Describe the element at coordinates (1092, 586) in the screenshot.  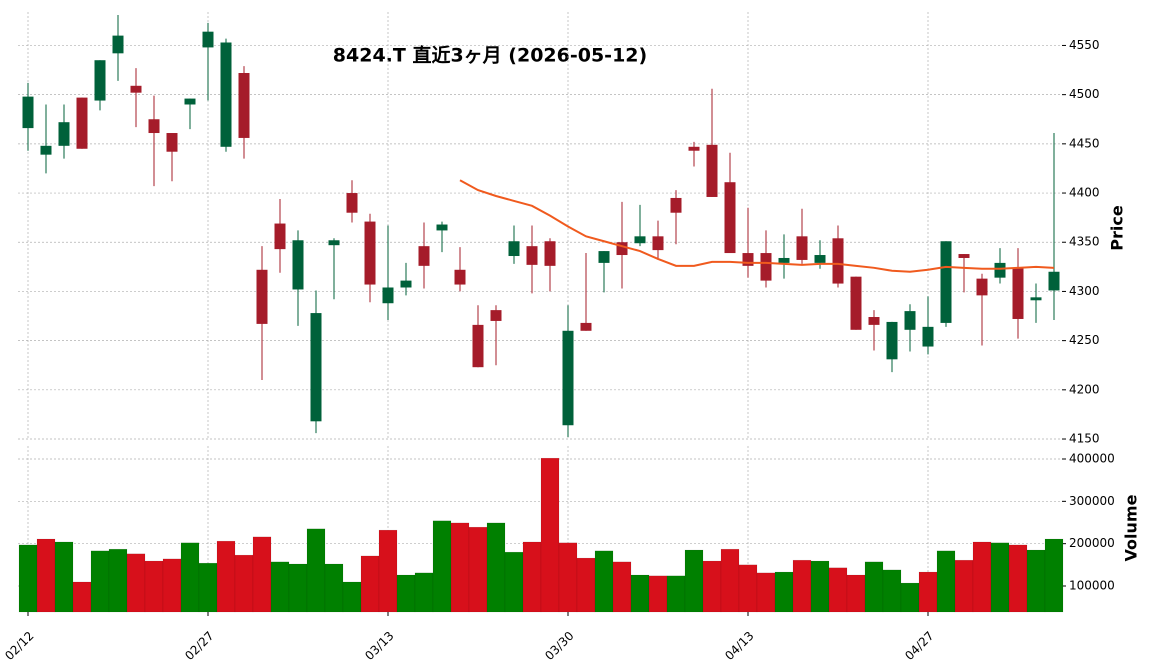
I see `y-tick-label: 100000` at that location.